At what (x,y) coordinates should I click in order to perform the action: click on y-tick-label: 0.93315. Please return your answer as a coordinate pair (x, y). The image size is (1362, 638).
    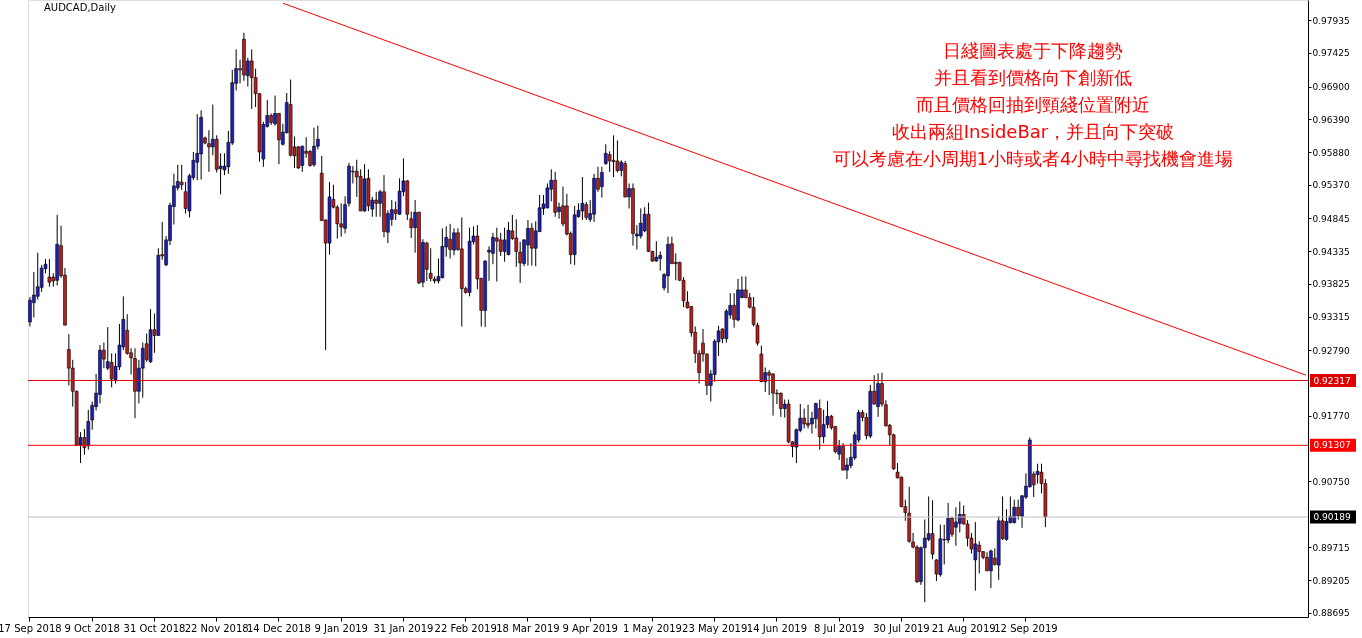
    Looking at the image, I should click on (1331, 317).